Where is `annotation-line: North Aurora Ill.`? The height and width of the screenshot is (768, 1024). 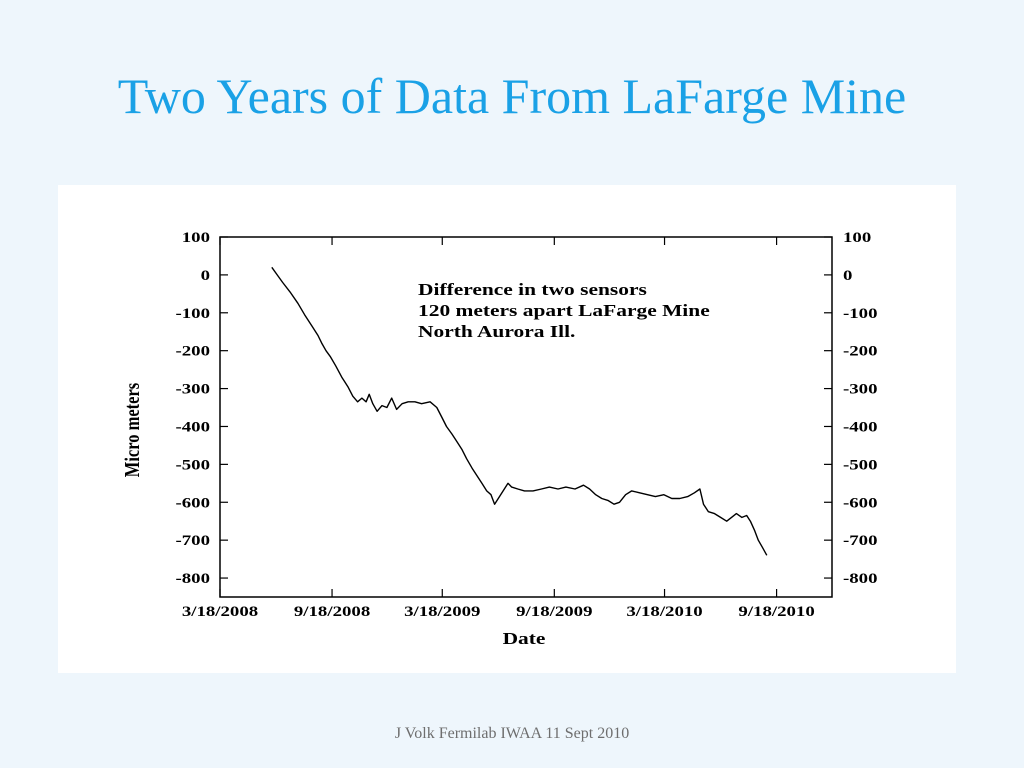 annotation-line: North Aurora Ill. is located at coordinates (496, 332).